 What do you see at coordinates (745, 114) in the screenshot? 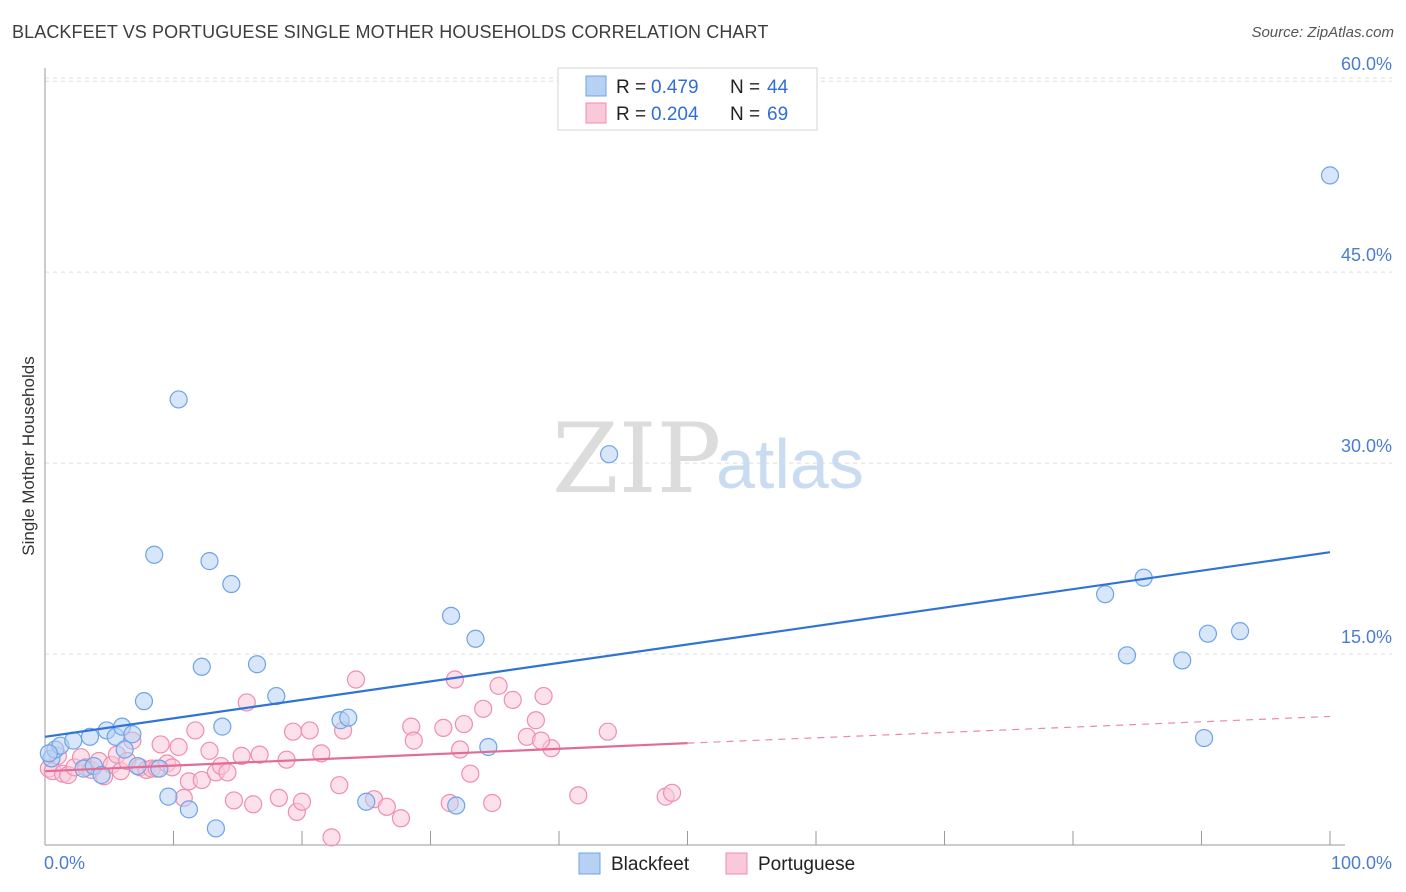
I see `legend-n-label-2: N =` at bounding box center [745, 114].